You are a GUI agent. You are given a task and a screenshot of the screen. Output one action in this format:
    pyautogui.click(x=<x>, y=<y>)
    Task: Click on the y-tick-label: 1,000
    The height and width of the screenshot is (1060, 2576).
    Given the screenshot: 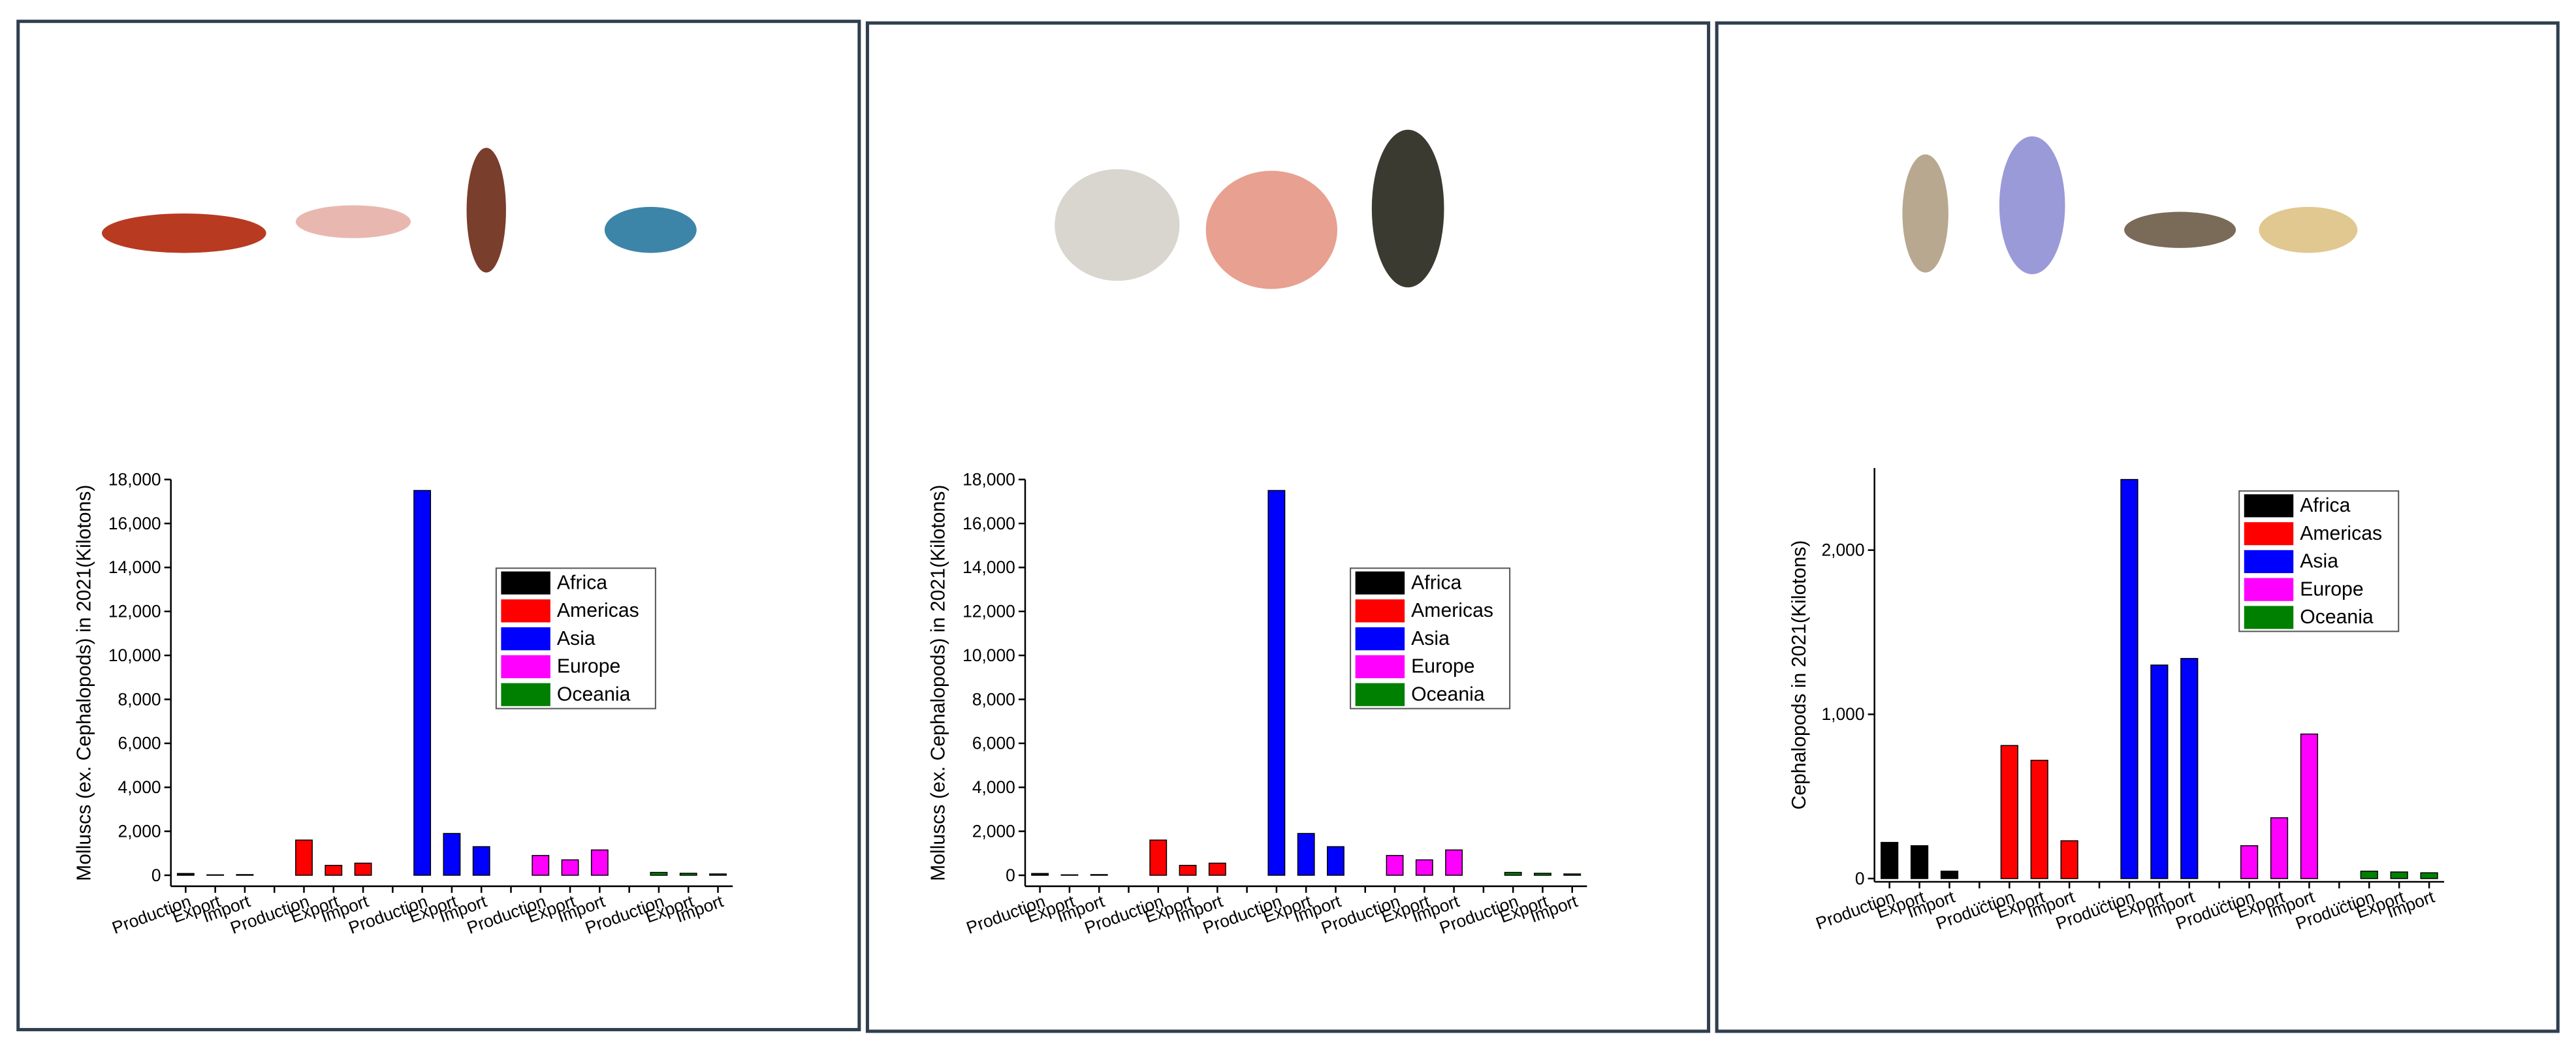 What is the action you would take?
    pyautogui.click(x=1843, y=714)
    